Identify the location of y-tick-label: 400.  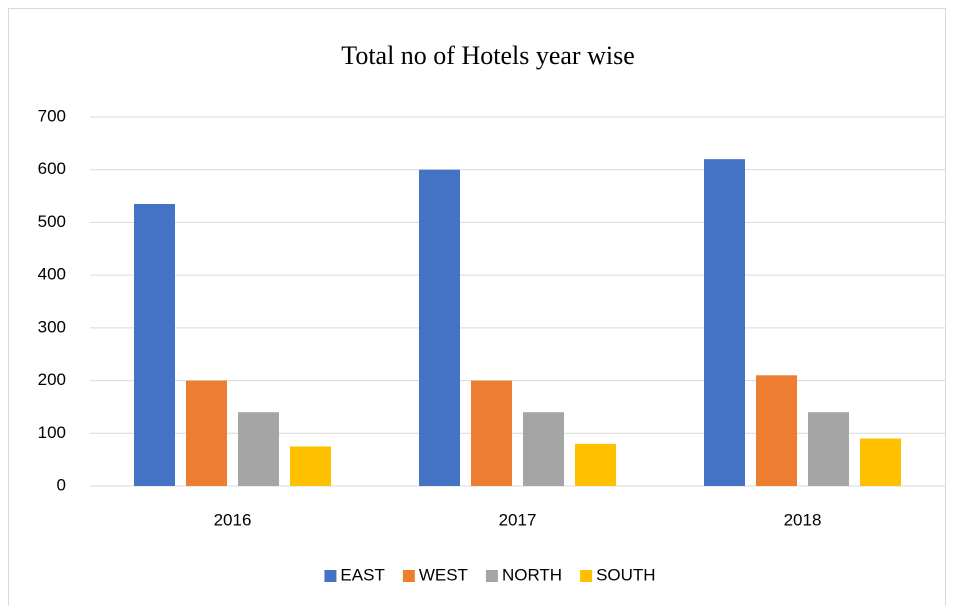
(52, 274).